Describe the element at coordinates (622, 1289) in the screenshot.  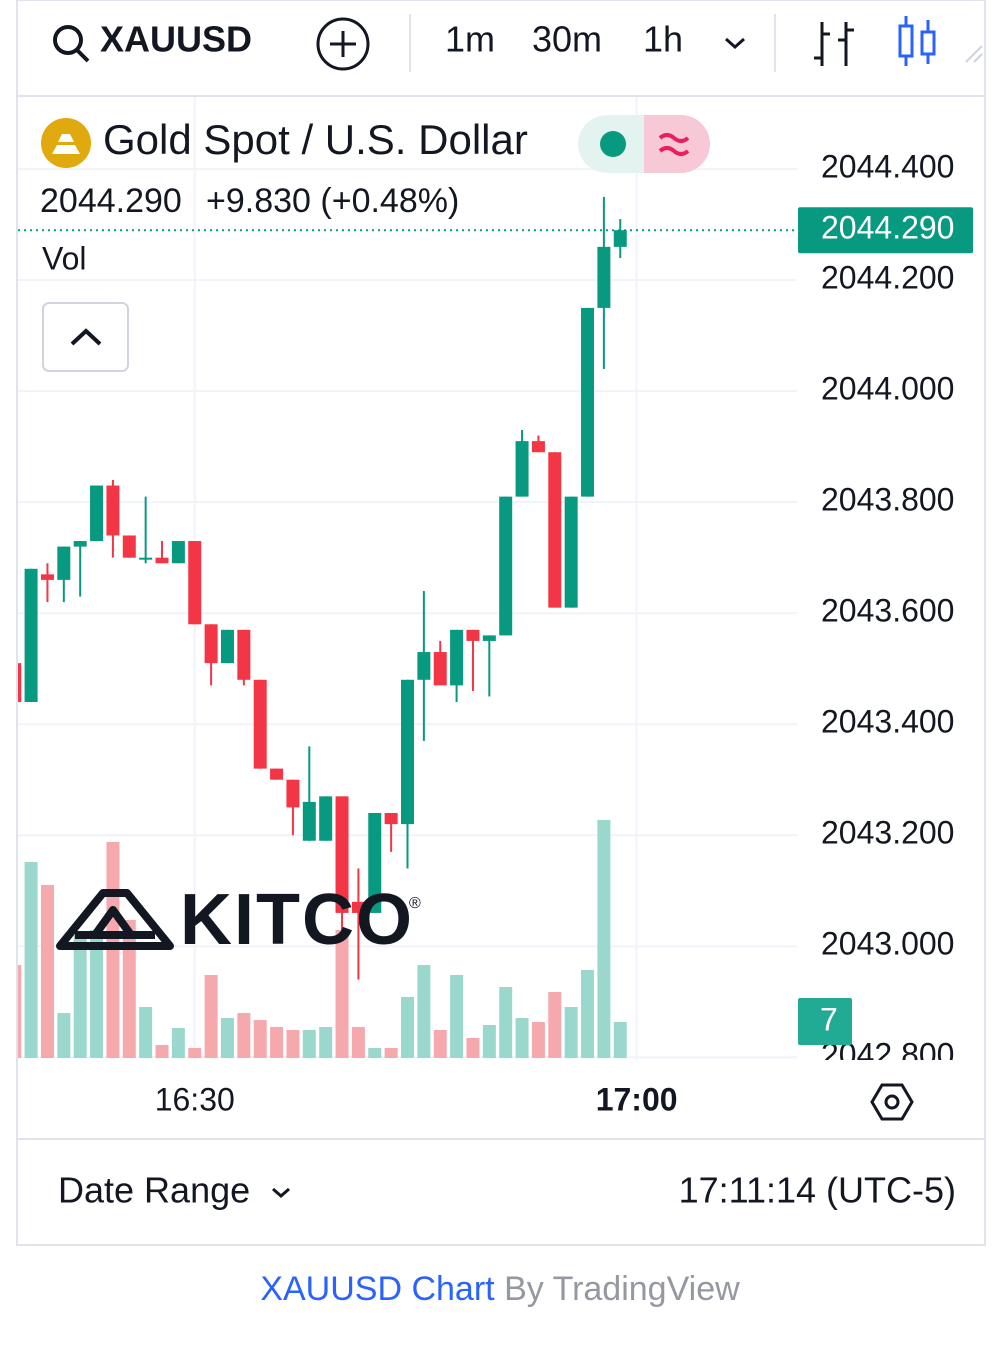
I see `footer-credit: By TradingView` at that location.